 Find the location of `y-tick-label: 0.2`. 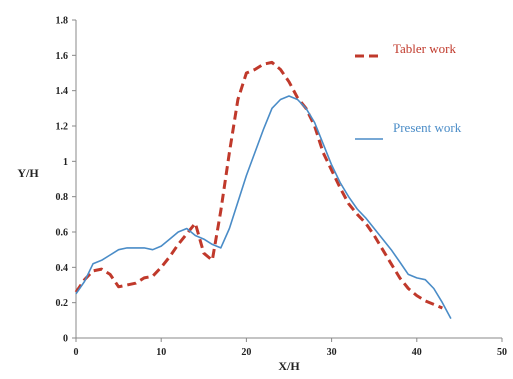

y-tick-label: 0.2 is located at coordinates (62, 303).